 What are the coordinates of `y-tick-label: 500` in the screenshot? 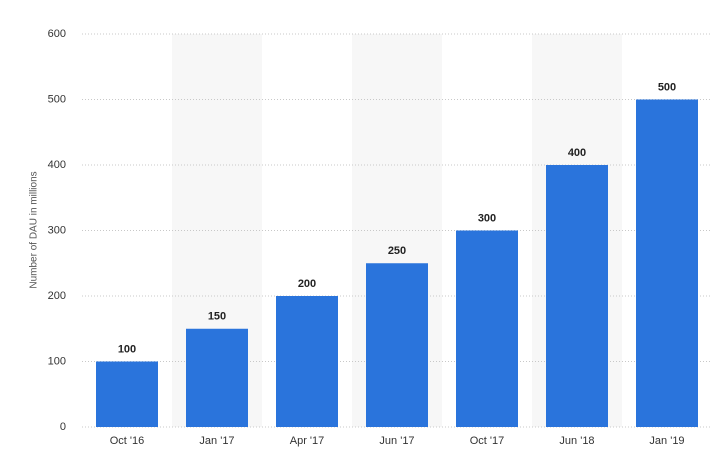 It's located at (57, 99).